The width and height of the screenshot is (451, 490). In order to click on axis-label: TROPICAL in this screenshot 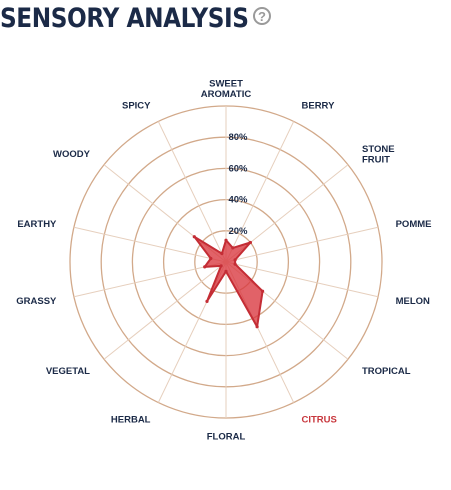, I will do `click(386, 371)`.